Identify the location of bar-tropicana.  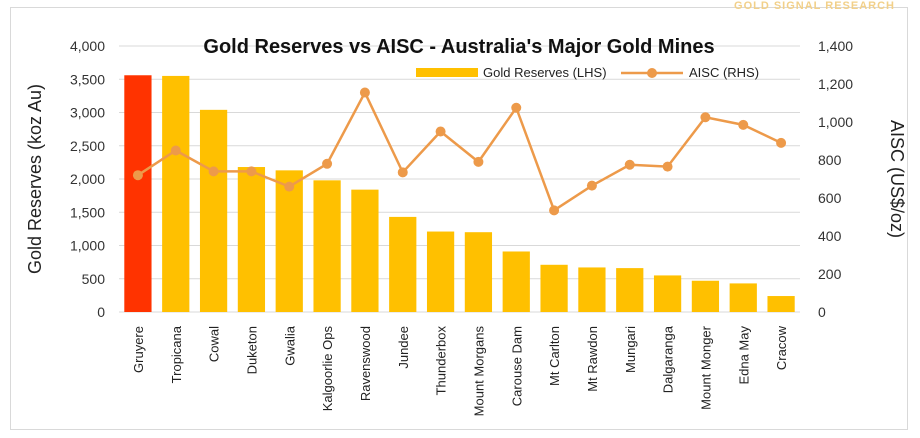
(176, 193).